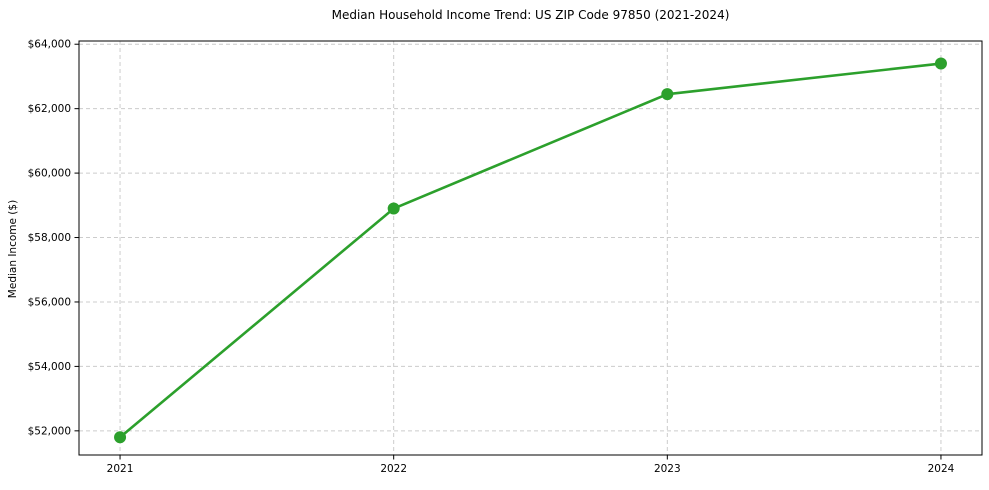  What do you see at coordinates (940, 63) in the screenshot?
I see `data-point-2024` at bounding box center [940, 63].